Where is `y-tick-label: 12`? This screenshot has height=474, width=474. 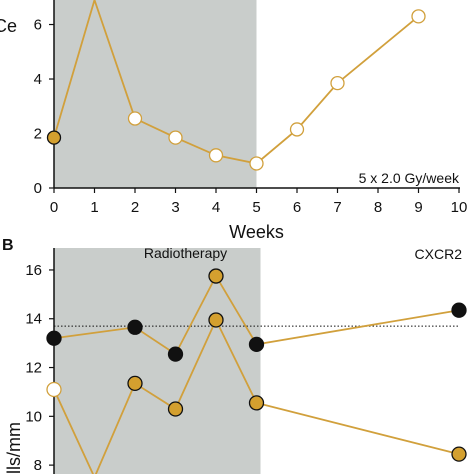 y-tick-label: 12 is located at coordinates (33, 368).